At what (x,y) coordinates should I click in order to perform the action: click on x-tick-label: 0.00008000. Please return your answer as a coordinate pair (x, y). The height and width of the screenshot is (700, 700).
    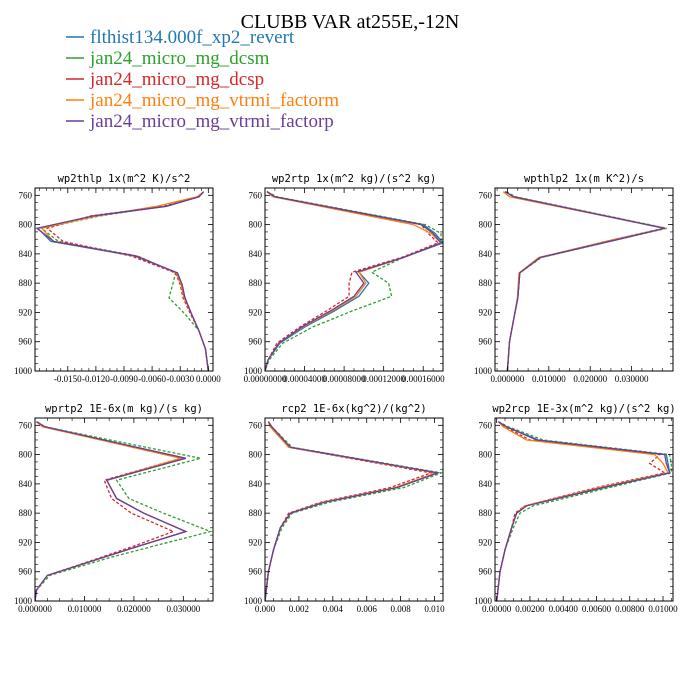
    Looking at the image, I should click on (344, 379).